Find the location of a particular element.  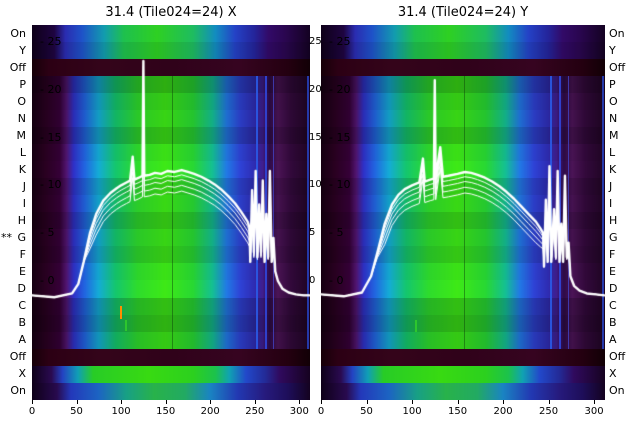

row-label-left-b-17: B is located at coordinates (22, 323).